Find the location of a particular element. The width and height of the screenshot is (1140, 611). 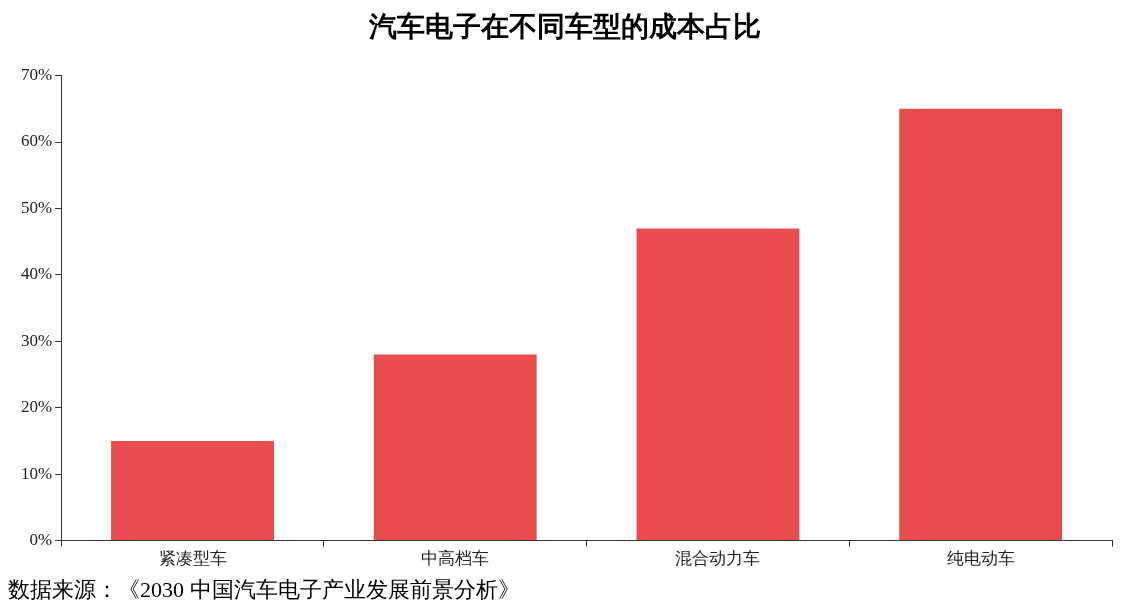

y-tick-label: 0% is located at coordinates (41, 540).